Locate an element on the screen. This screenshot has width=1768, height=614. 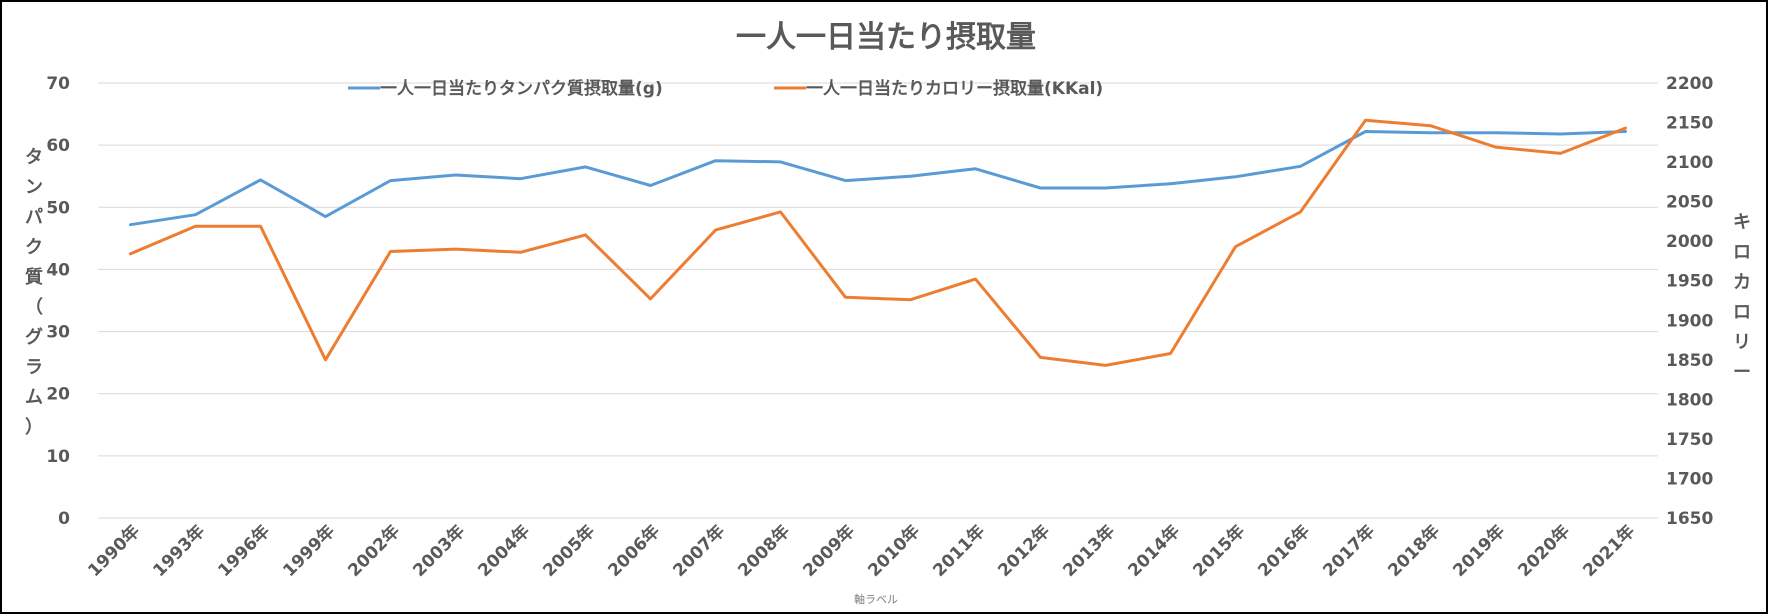
left-tick-label: 10 is located at coordinates (58, 457).